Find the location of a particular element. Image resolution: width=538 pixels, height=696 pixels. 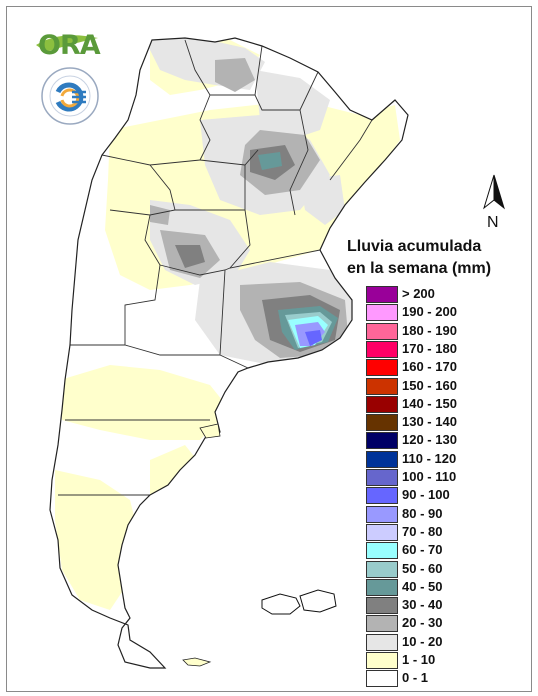

legend-label: 50 - 60 is located at coordinates (422, 568).